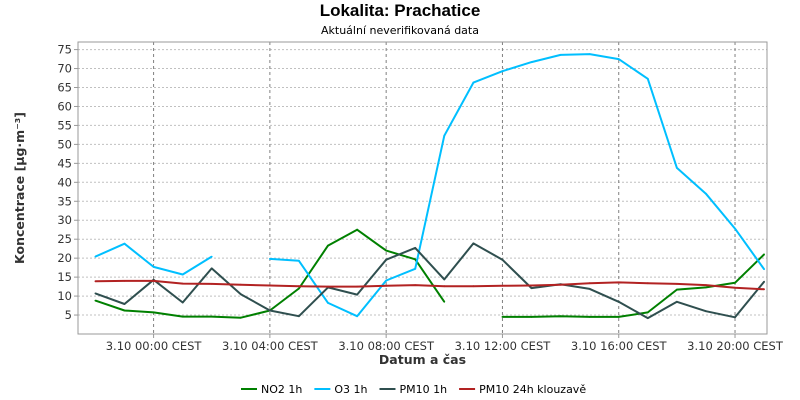 The height and width of the screenshot is (400, 800). I want to click on y-tick-label: 35, so click(64, 201).